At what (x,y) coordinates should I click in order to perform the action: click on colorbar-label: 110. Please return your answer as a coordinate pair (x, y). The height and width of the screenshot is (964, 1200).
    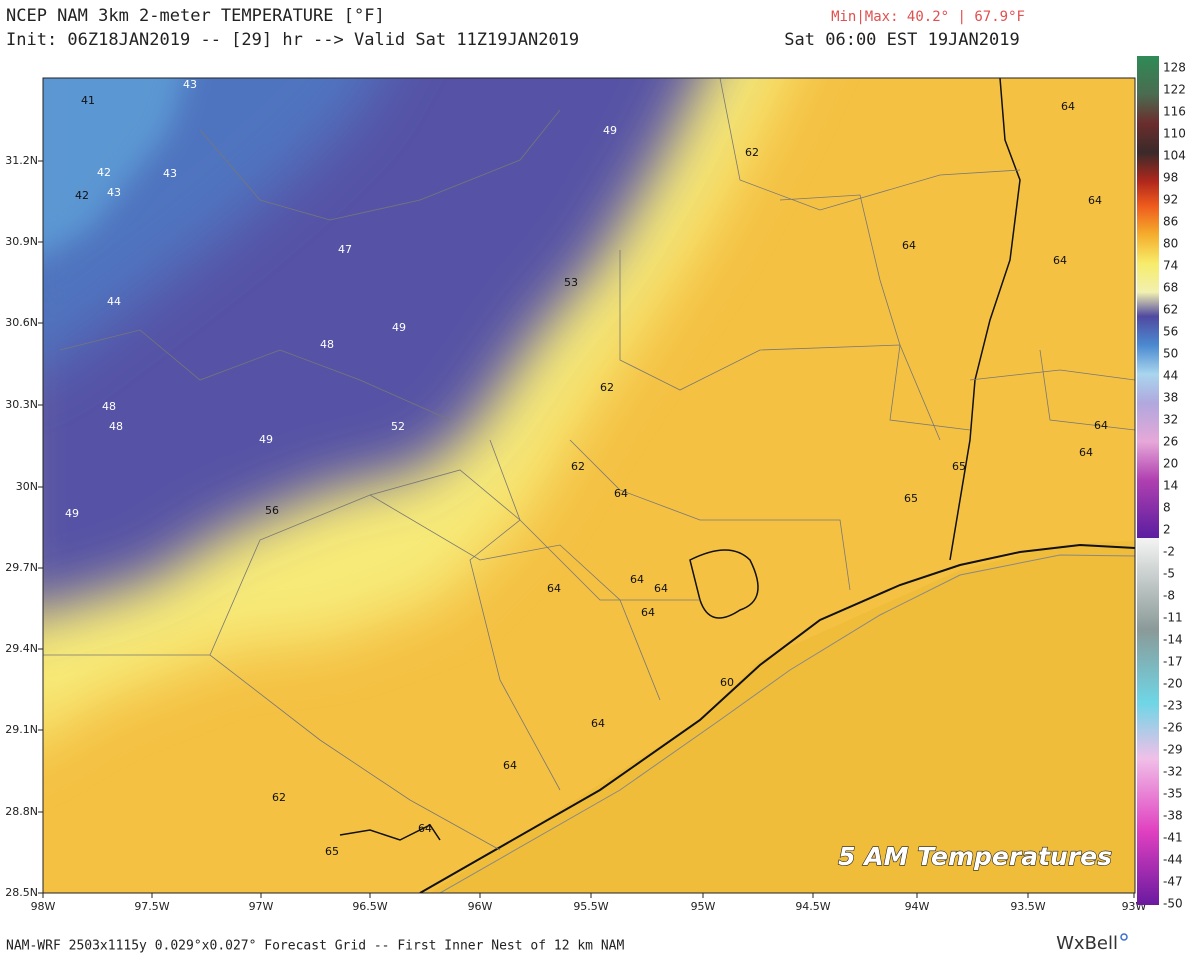
    Looking at the image, I should click on (1174, 134).